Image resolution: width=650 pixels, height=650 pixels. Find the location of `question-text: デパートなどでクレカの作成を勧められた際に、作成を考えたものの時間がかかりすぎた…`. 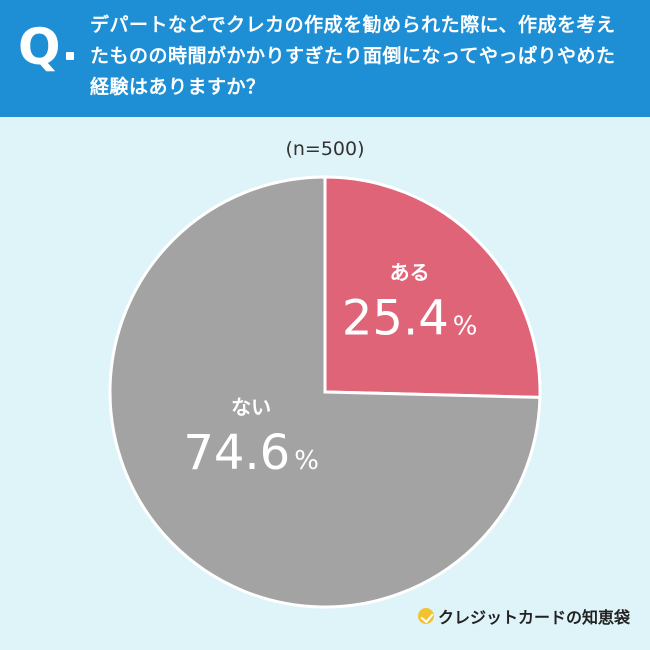

question-text: デパートなどでクレカの作成を勧められた際に、作成を考えたものの時間がかかりすぎた… is located at coordinates (353, 56).